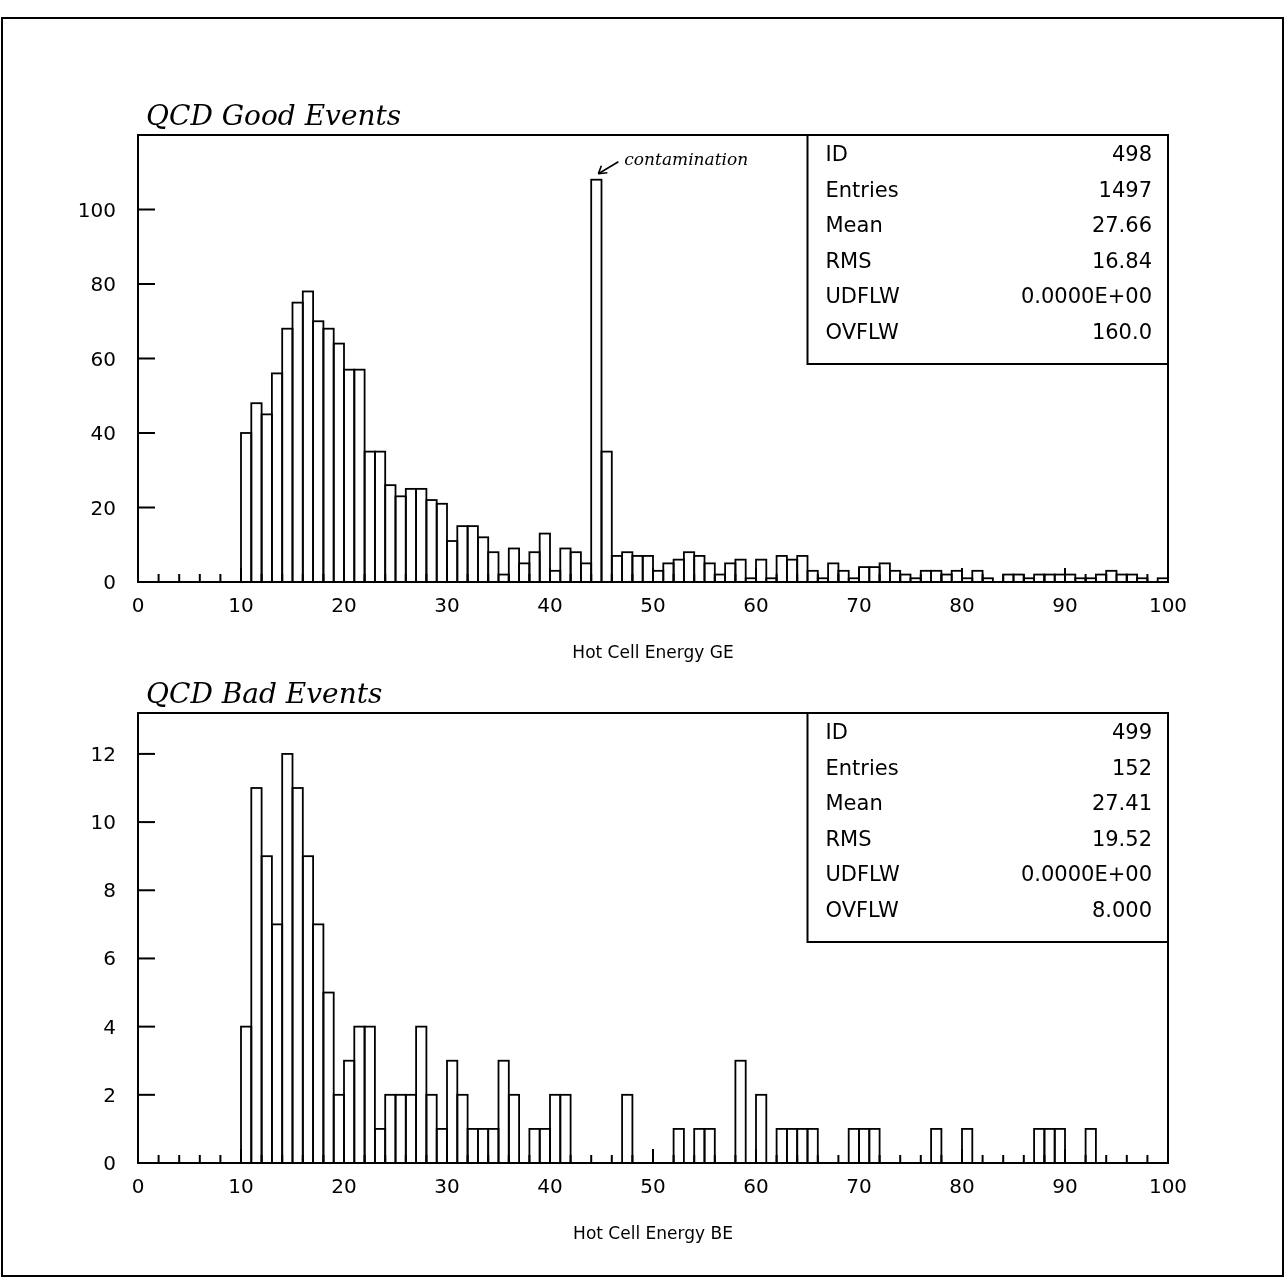 The width and height of the screenshot is (1285, 1279). What do you see at coordinates (1131, 767) in the screenshot?
I see `annotation: 152` at bounding box center [1131, 767].